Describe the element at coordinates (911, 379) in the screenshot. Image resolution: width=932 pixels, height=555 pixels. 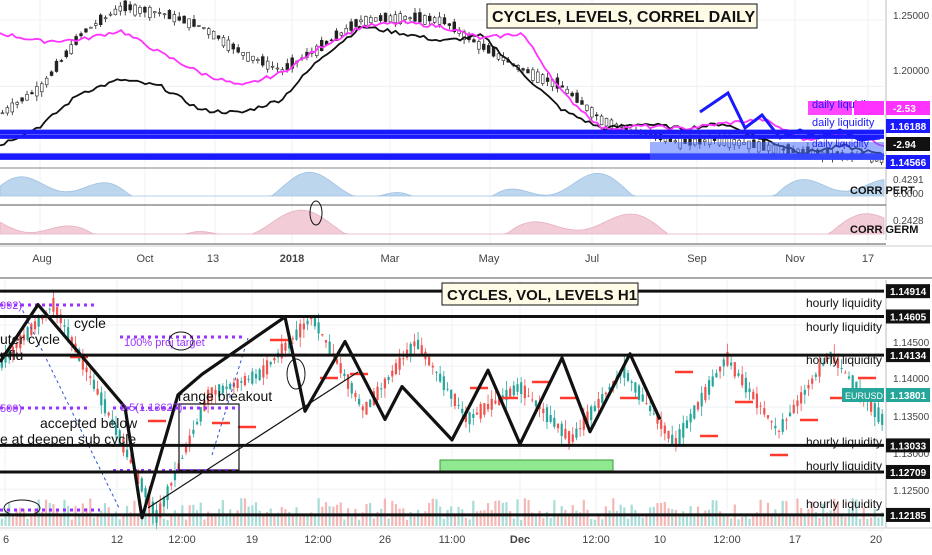
I see `bottom-axis-tick: 1.14000` at that location.